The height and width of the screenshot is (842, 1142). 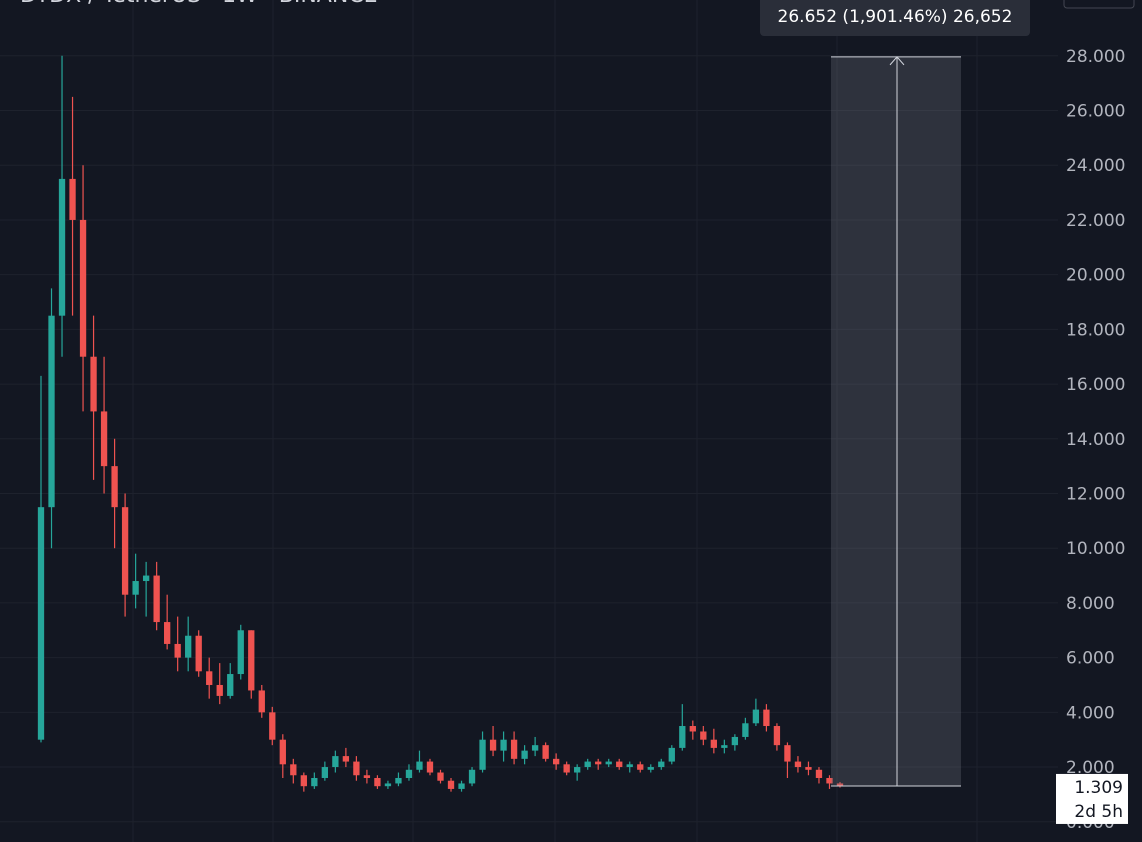 What do you see at coordinates (1095, 385) in the screenshot?
I see `y-tick-label: 16.000` at bounding box center [1095, 385].